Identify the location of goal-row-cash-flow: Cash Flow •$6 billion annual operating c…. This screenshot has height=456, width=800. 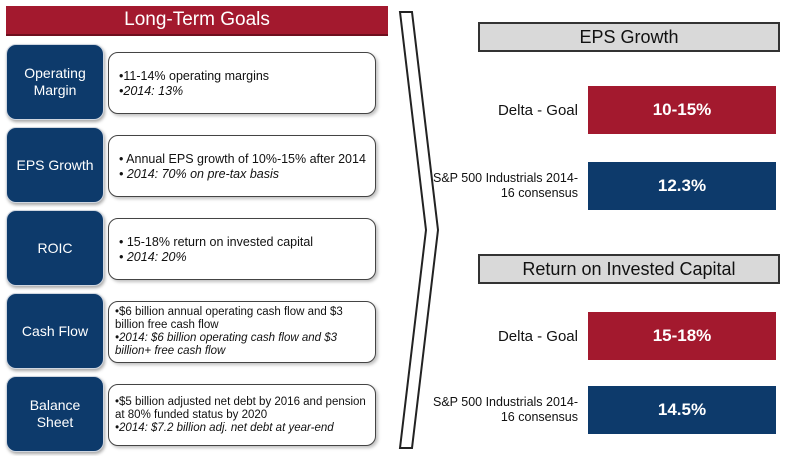
(191, 331).